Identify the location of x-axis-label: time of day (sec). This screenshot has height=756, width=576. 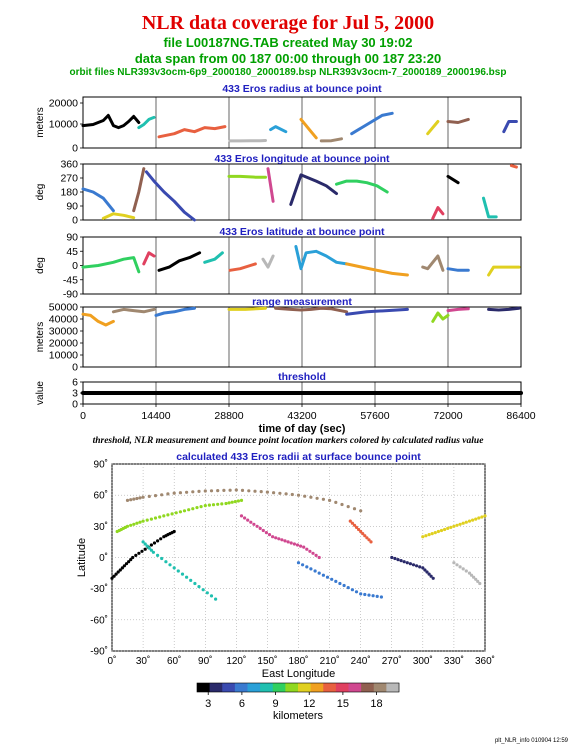
(302, 429).